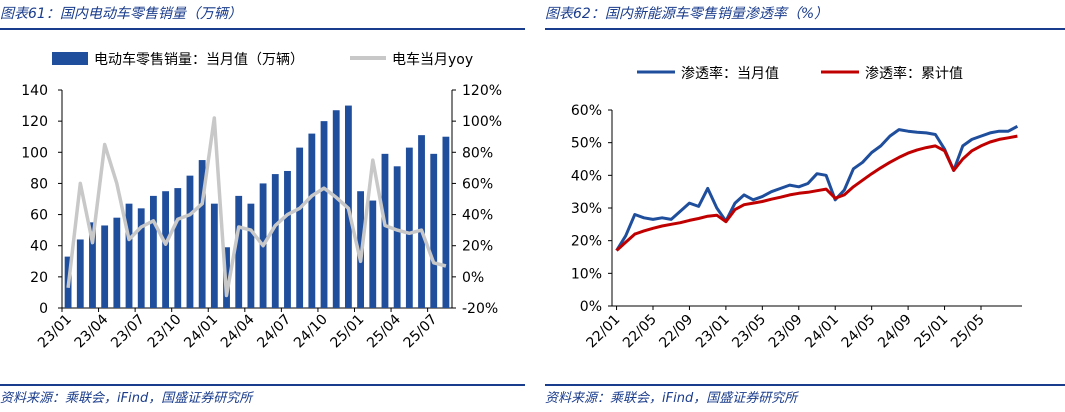 This screenshot has width=1065, height=412. Describe the element at coordinates (39, 247) in the screenshot. I see `y-tick-label-left: 40` at that location.